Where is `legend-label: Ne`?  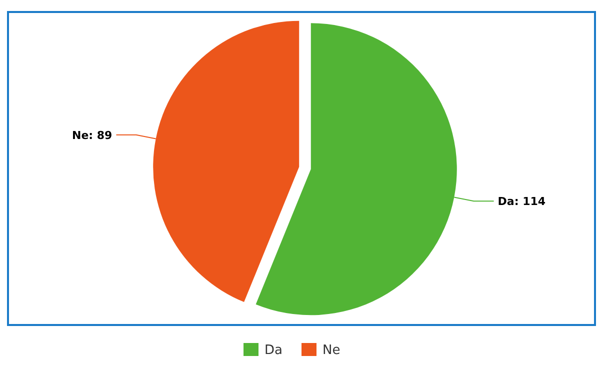 legend-label: Ne is located at coordinates (331, 350).